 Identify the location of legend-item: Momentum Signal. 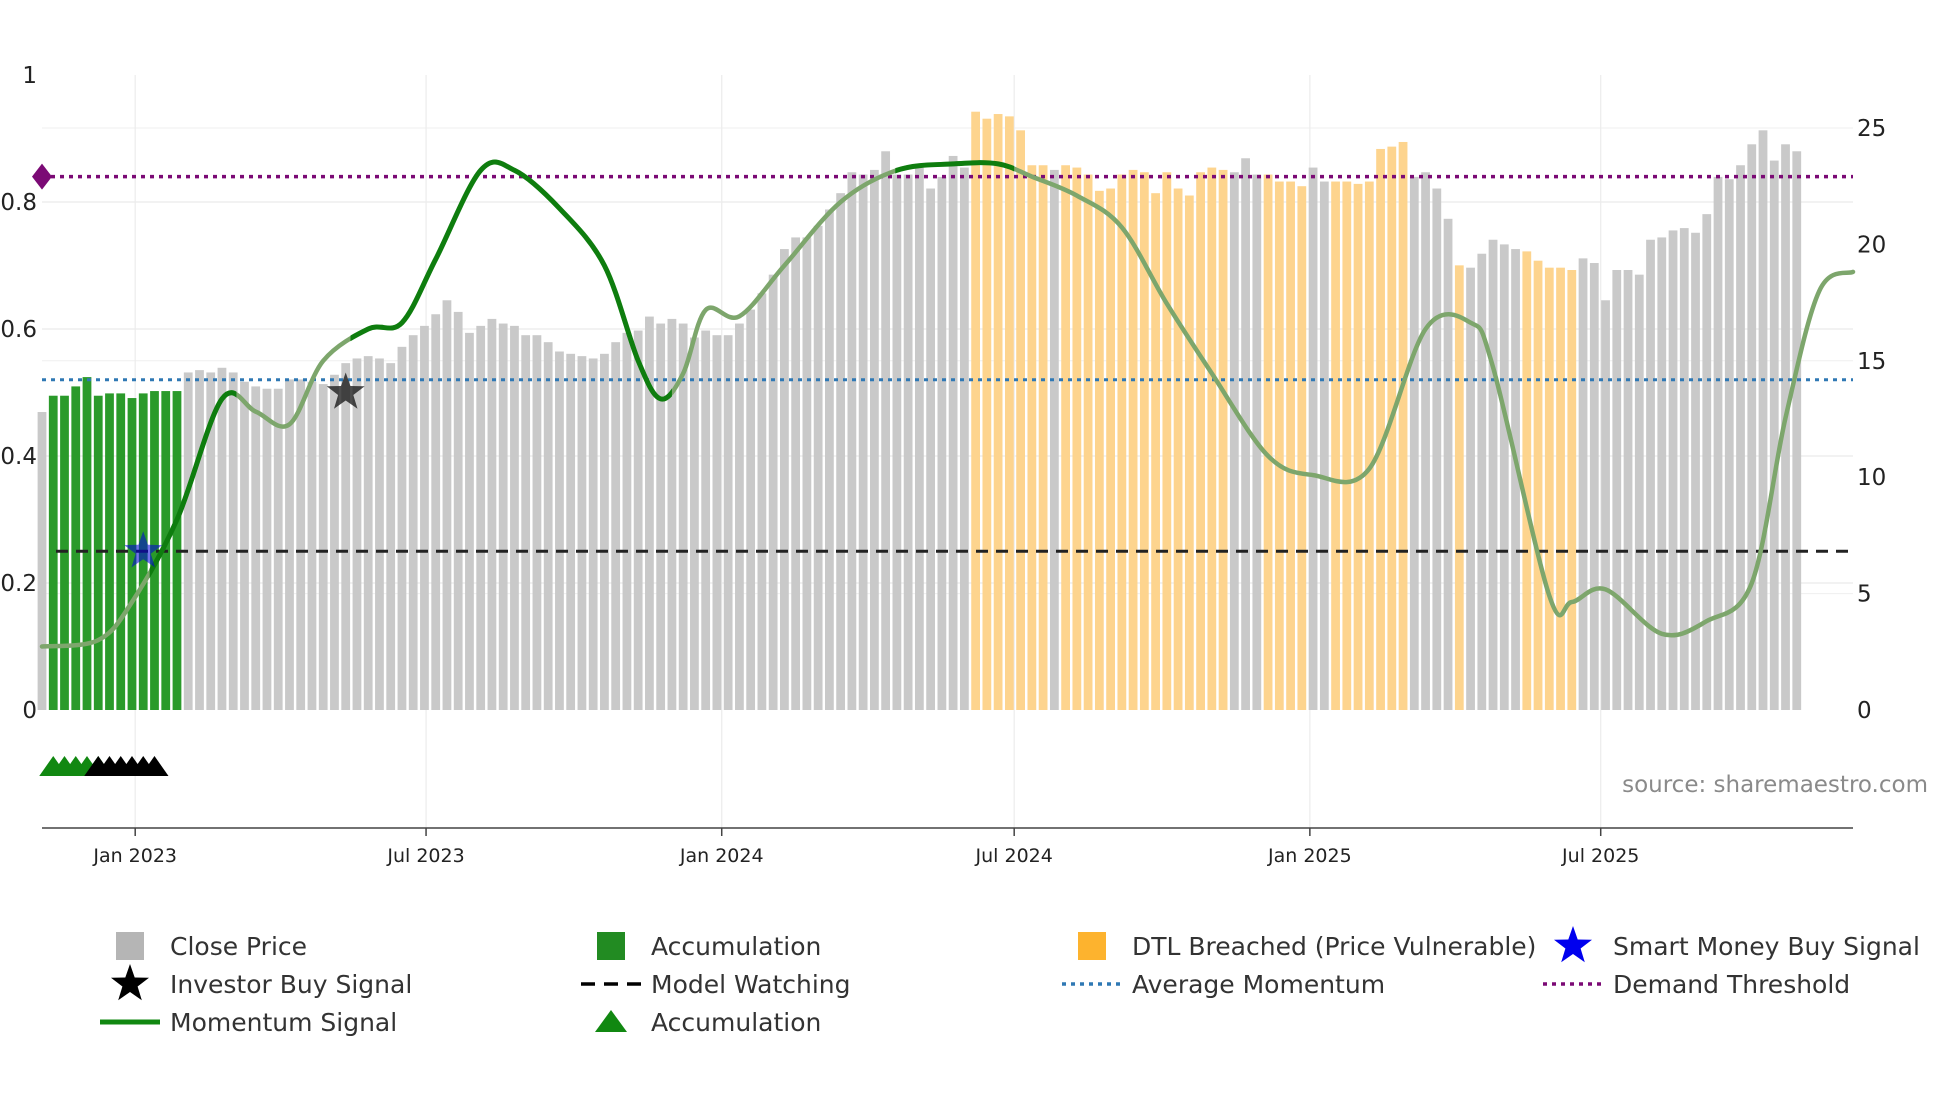
(248, 1022).